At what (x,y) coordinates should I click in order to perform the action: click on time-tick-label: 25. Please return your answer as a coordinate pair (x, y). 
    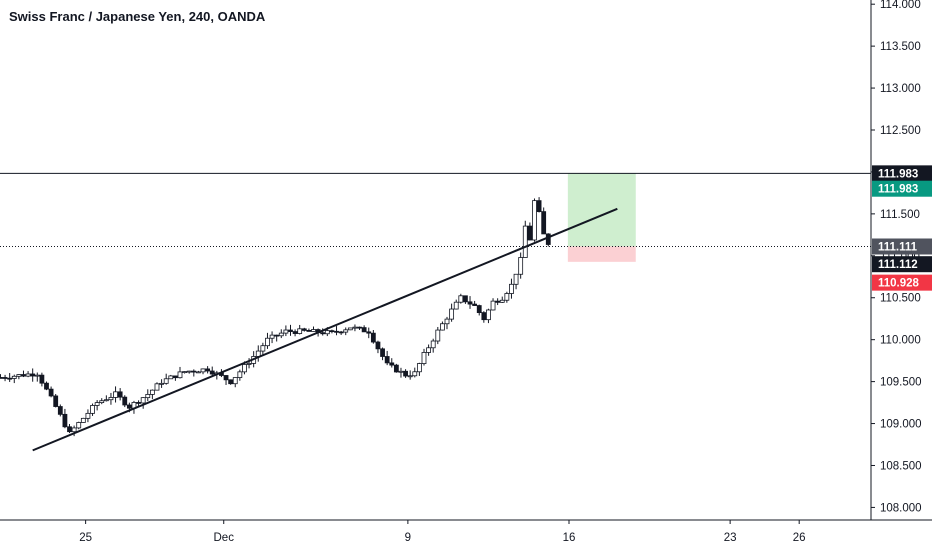
    Looking at the image, I should click on (85, 538).